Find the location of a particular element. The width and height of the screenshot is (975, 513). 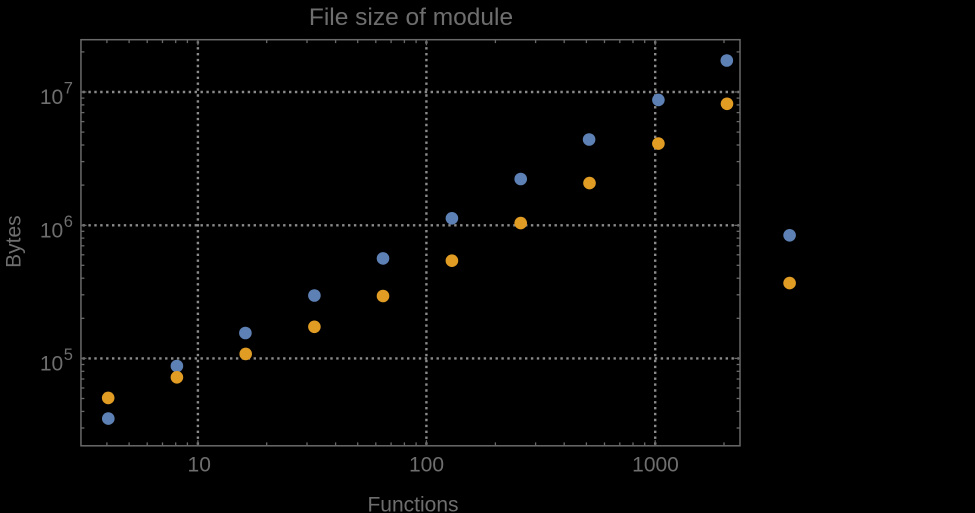

svg-text: 7 is located at coordinates (68, 89).